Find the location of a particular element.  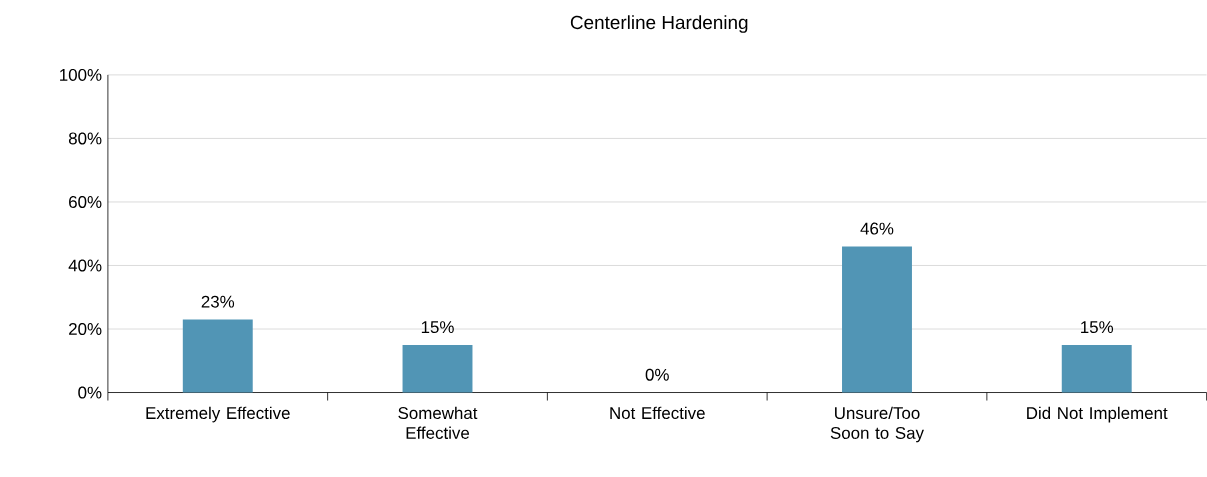

y-tick-label: 100% is located at coordinates (81, 74).